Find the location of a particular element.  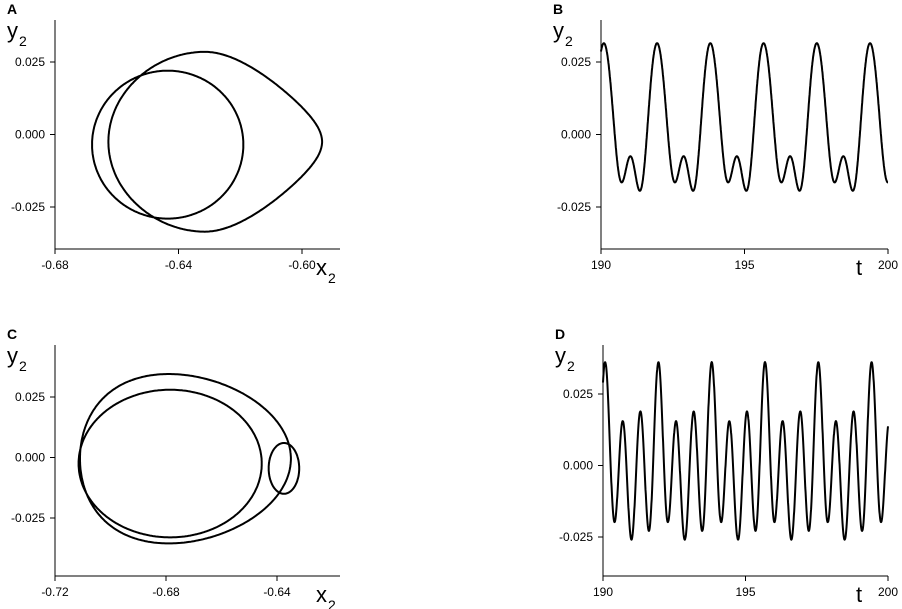

x-tick-label: -0.72 is located at coordinates (55, 592).